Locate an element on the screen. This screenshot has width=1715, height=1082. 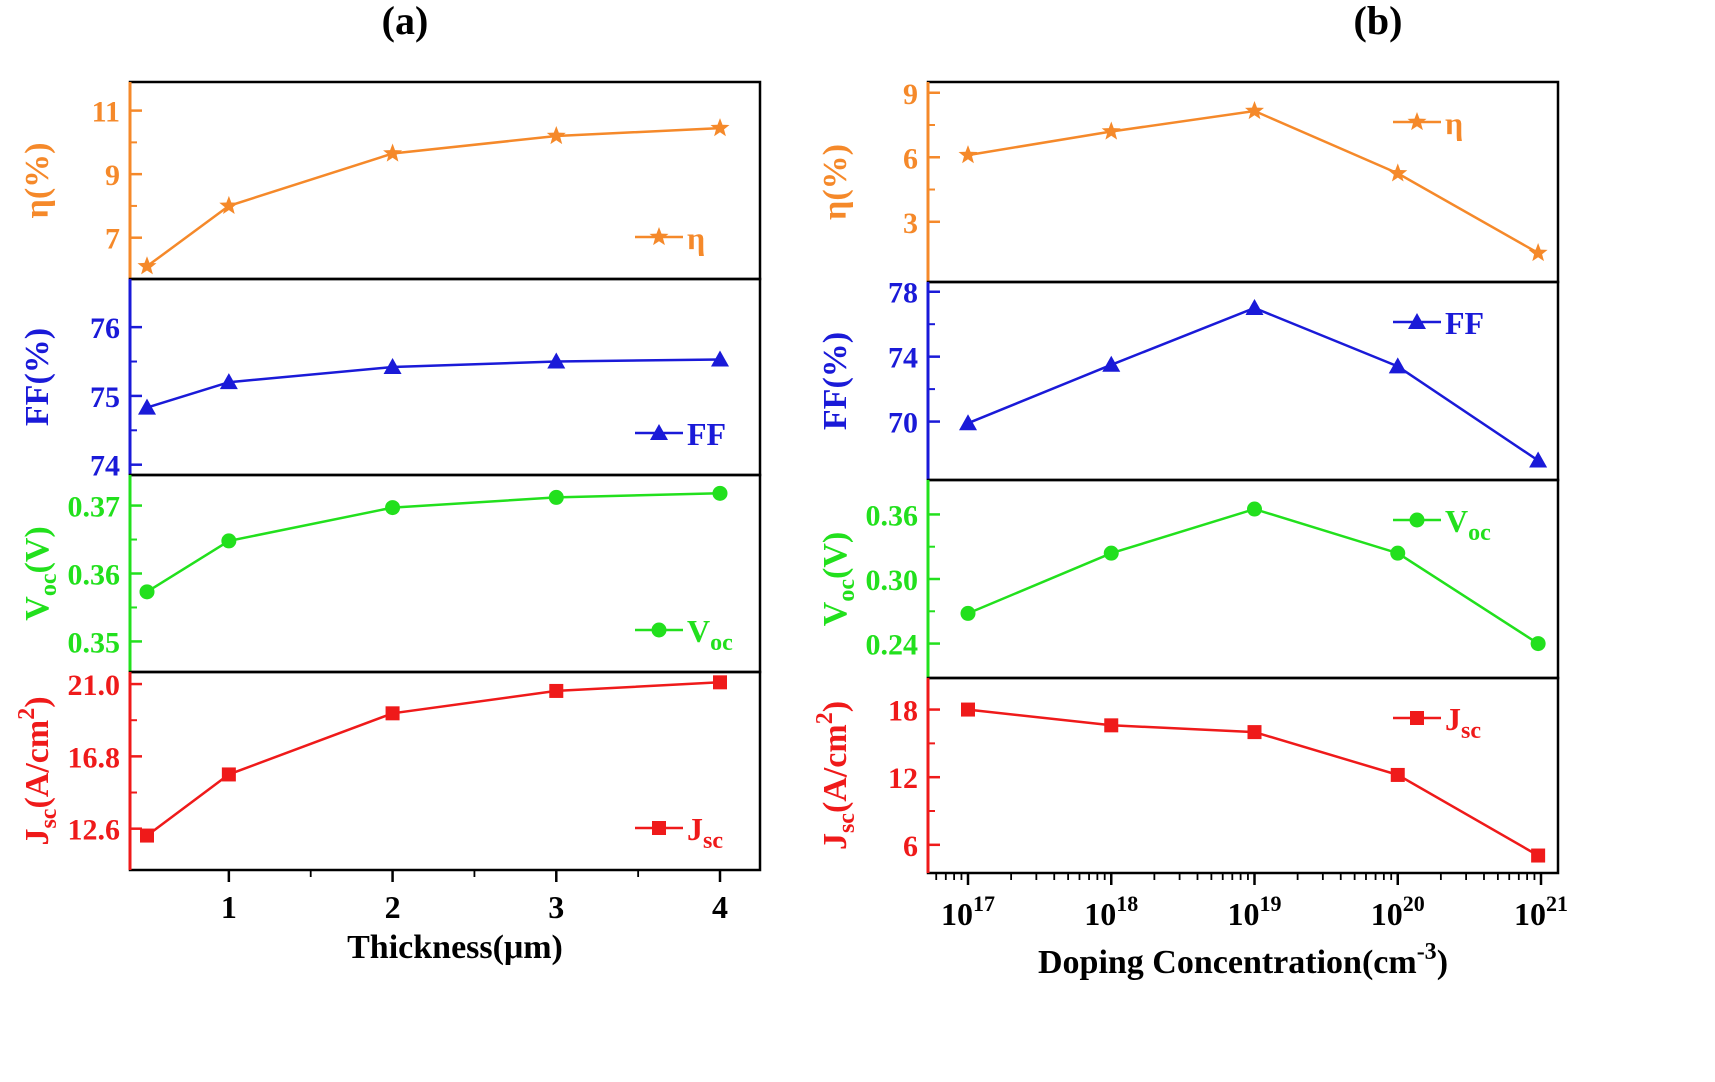
x-tick-label: 1019 is located at coordinates (1255, 911).